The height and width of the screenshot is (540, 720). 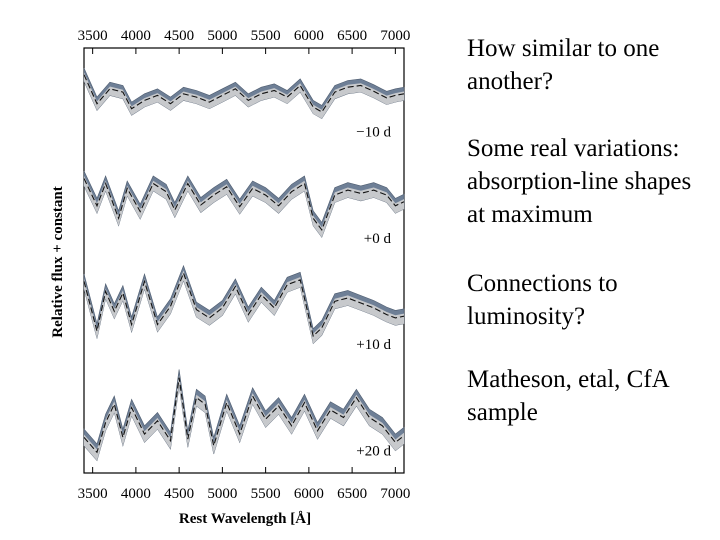 I want to click on bottom-tick-label-4000: 4000, so click(x=136, y=494).